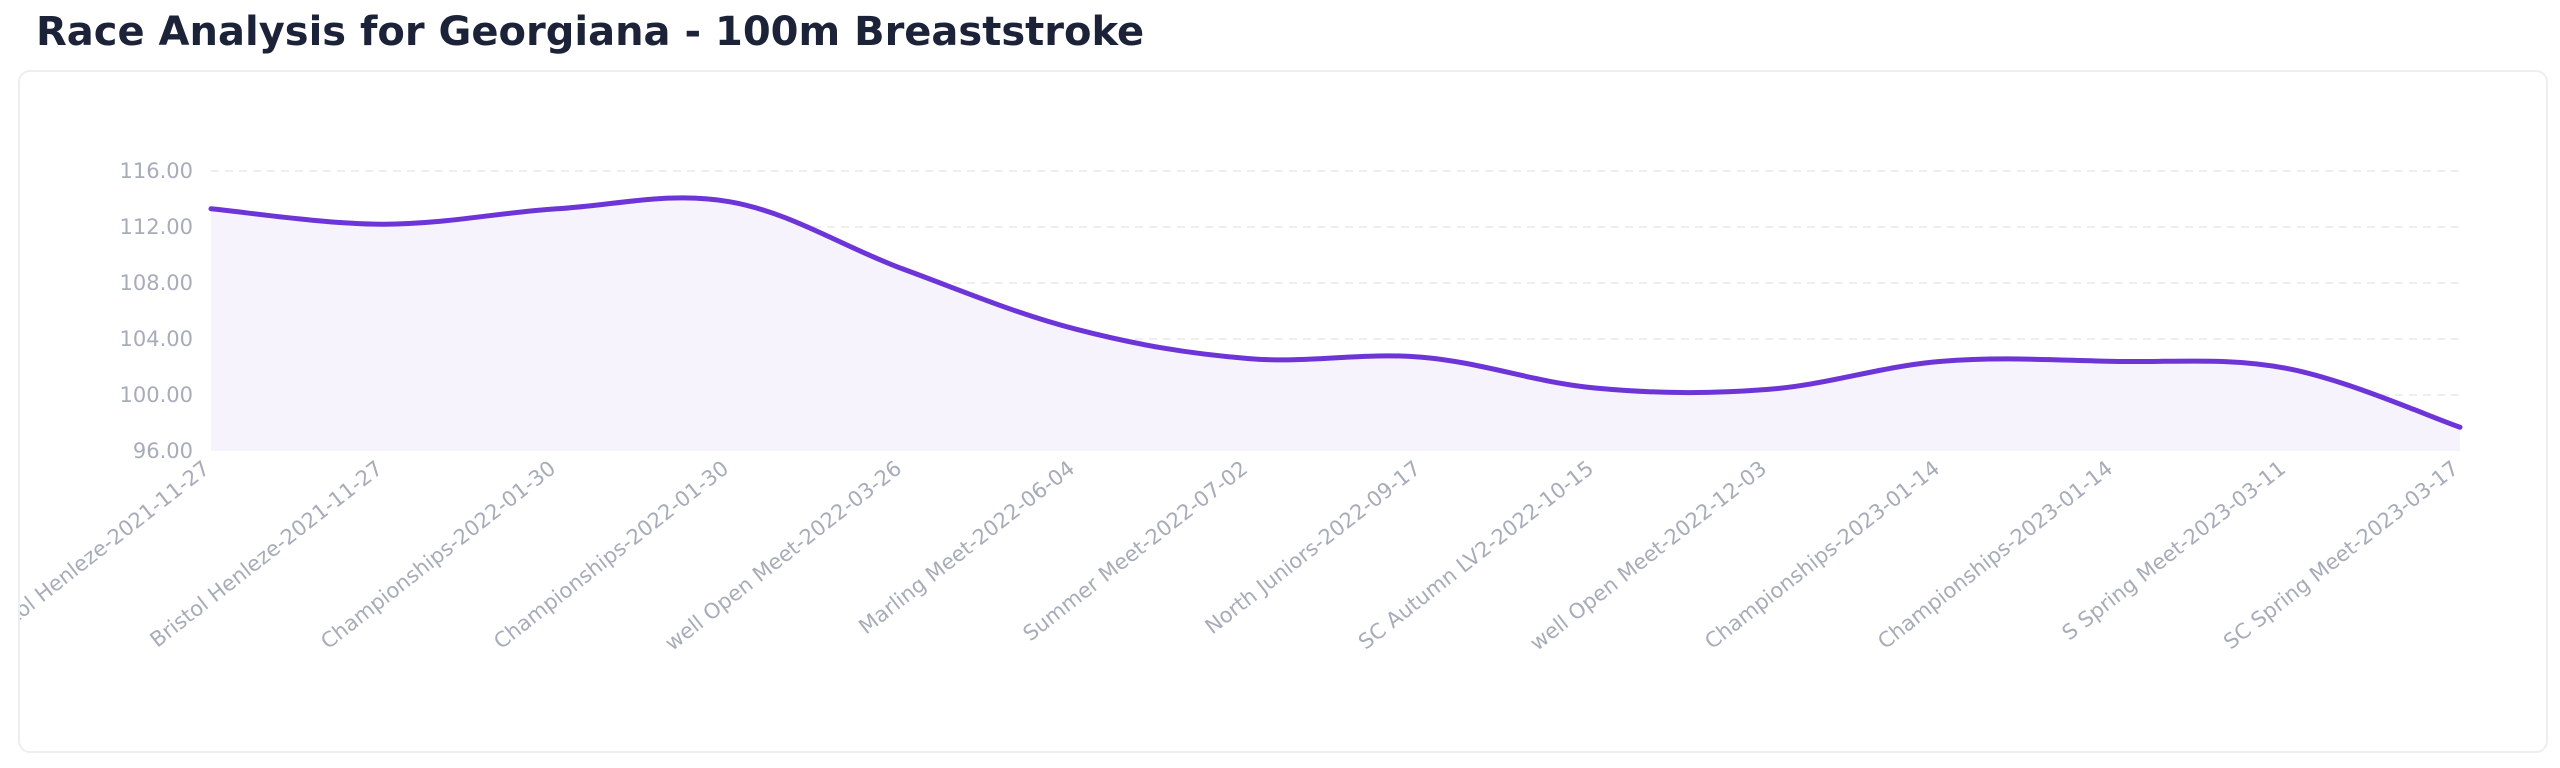  Describe the element at coordinates (156, 227) in the screenshot. I see `y-tick-label: 112.00` at that location.